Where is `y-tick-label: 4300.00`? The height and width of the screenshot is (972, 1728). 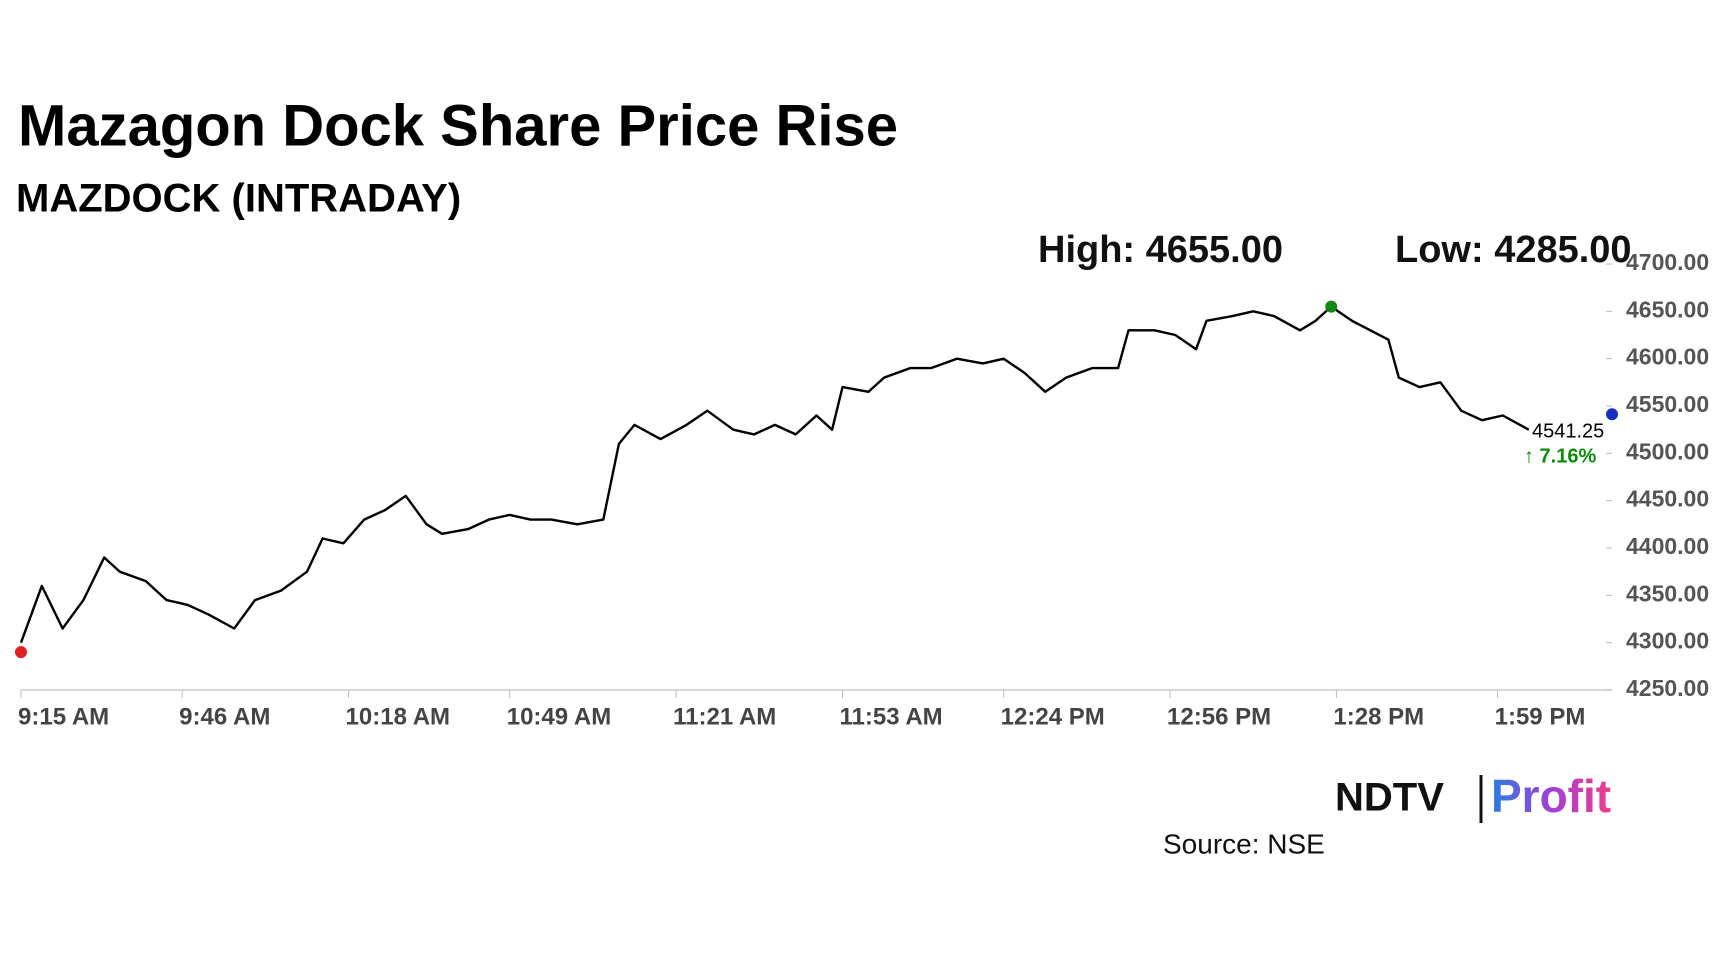
y-tick-label: 4300.00 is located at coordinates (1667, 641).